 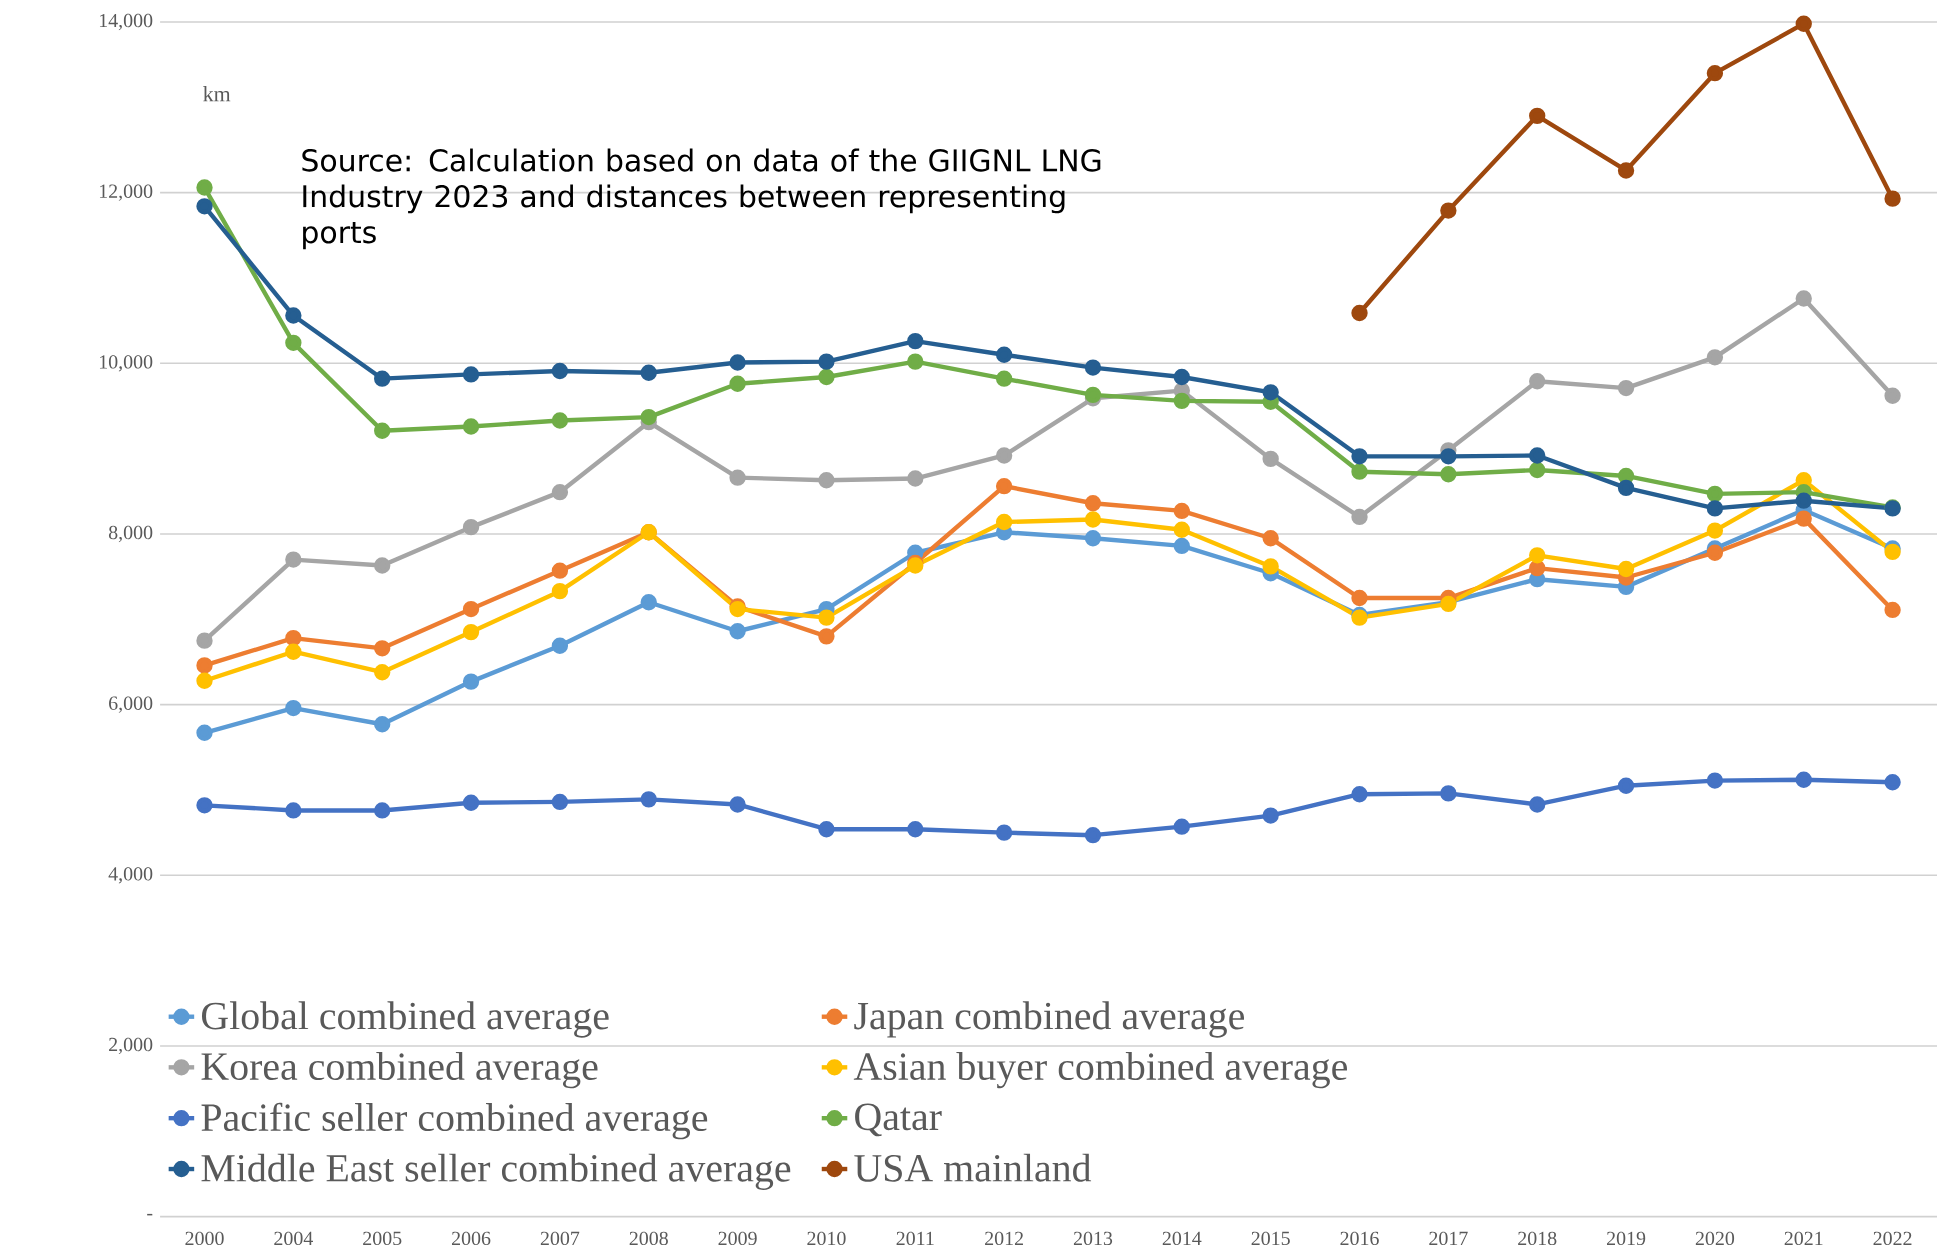 What do you see at coordinates (130, 534) in the screenshot?
I see `y-tick-label: 8,000` at bounding box center [130, 534].